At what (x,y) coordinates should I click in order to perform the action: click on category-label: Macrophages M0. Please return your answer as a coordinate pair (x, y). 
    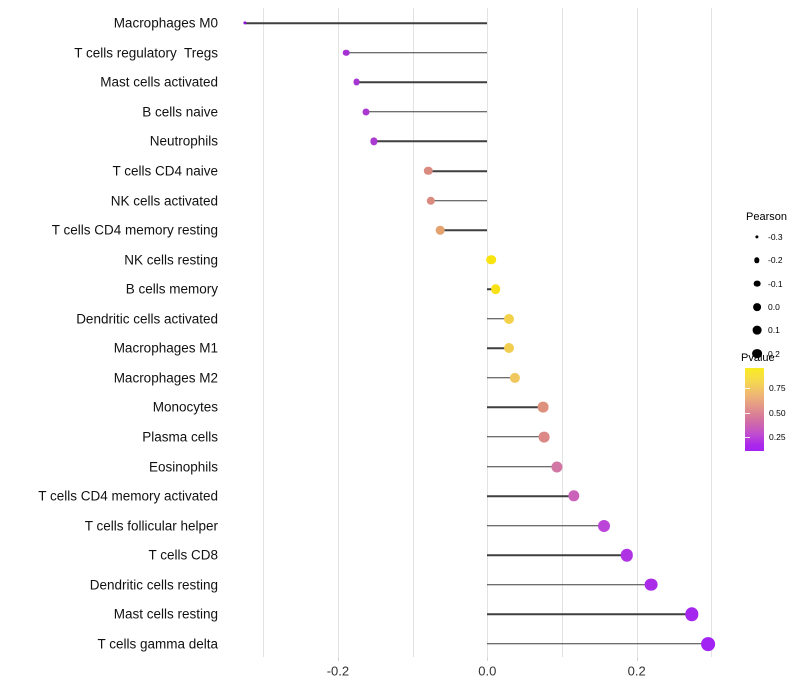
    Looking at the image, I should click on (165, 23).